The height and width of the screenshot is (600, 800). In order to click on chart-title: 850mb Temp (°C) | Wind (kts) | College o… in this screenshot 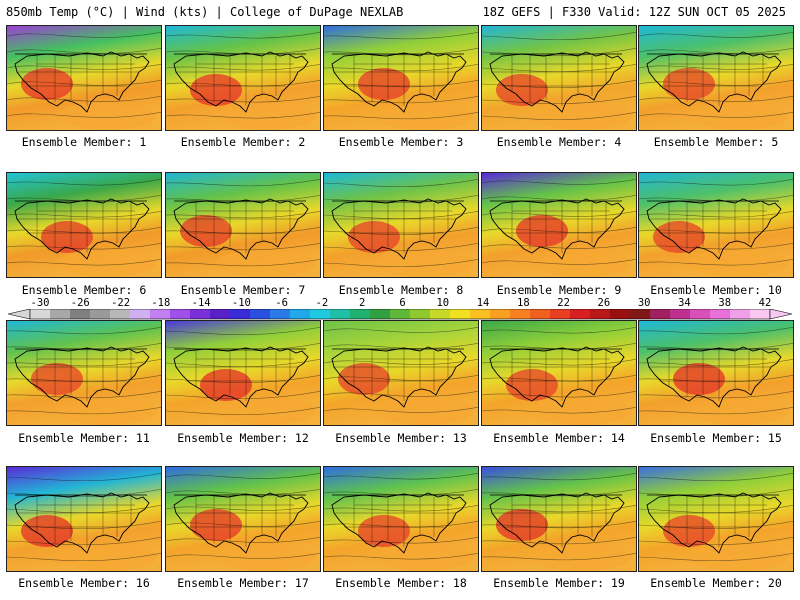, I will do `click(205, 12)`.